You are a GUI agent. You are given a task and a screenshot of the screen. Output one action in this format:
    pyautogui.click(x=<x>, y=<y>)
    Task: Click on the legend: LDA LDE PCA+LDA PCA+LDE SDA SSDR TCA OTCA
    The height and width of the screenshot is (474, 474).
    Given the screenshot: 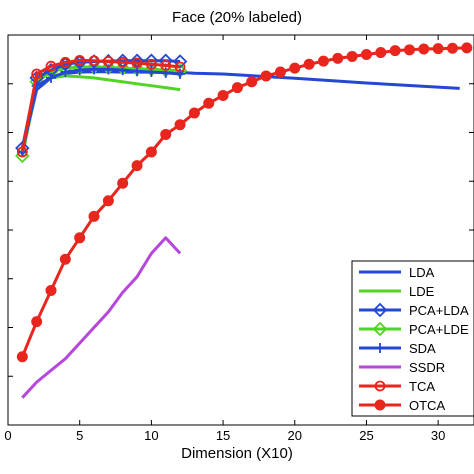 What is the action you would take?
    pyautogui.click(x=412, y=338)
    